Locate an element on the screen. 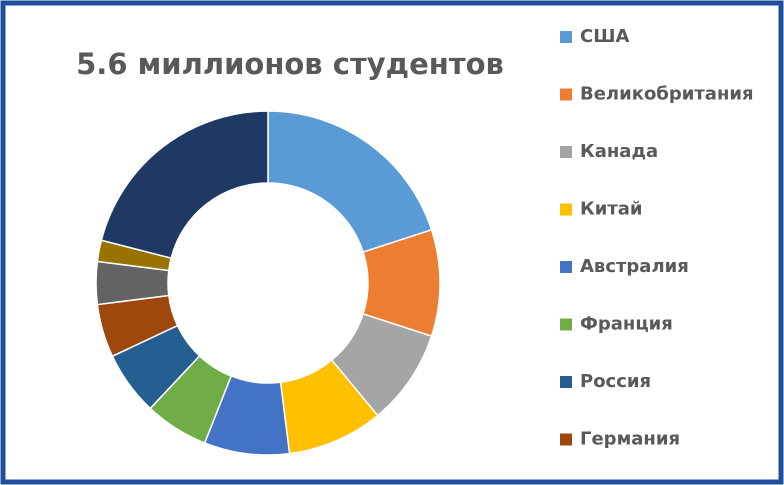  legend-label: Канада is located at coordinates (619, 151).